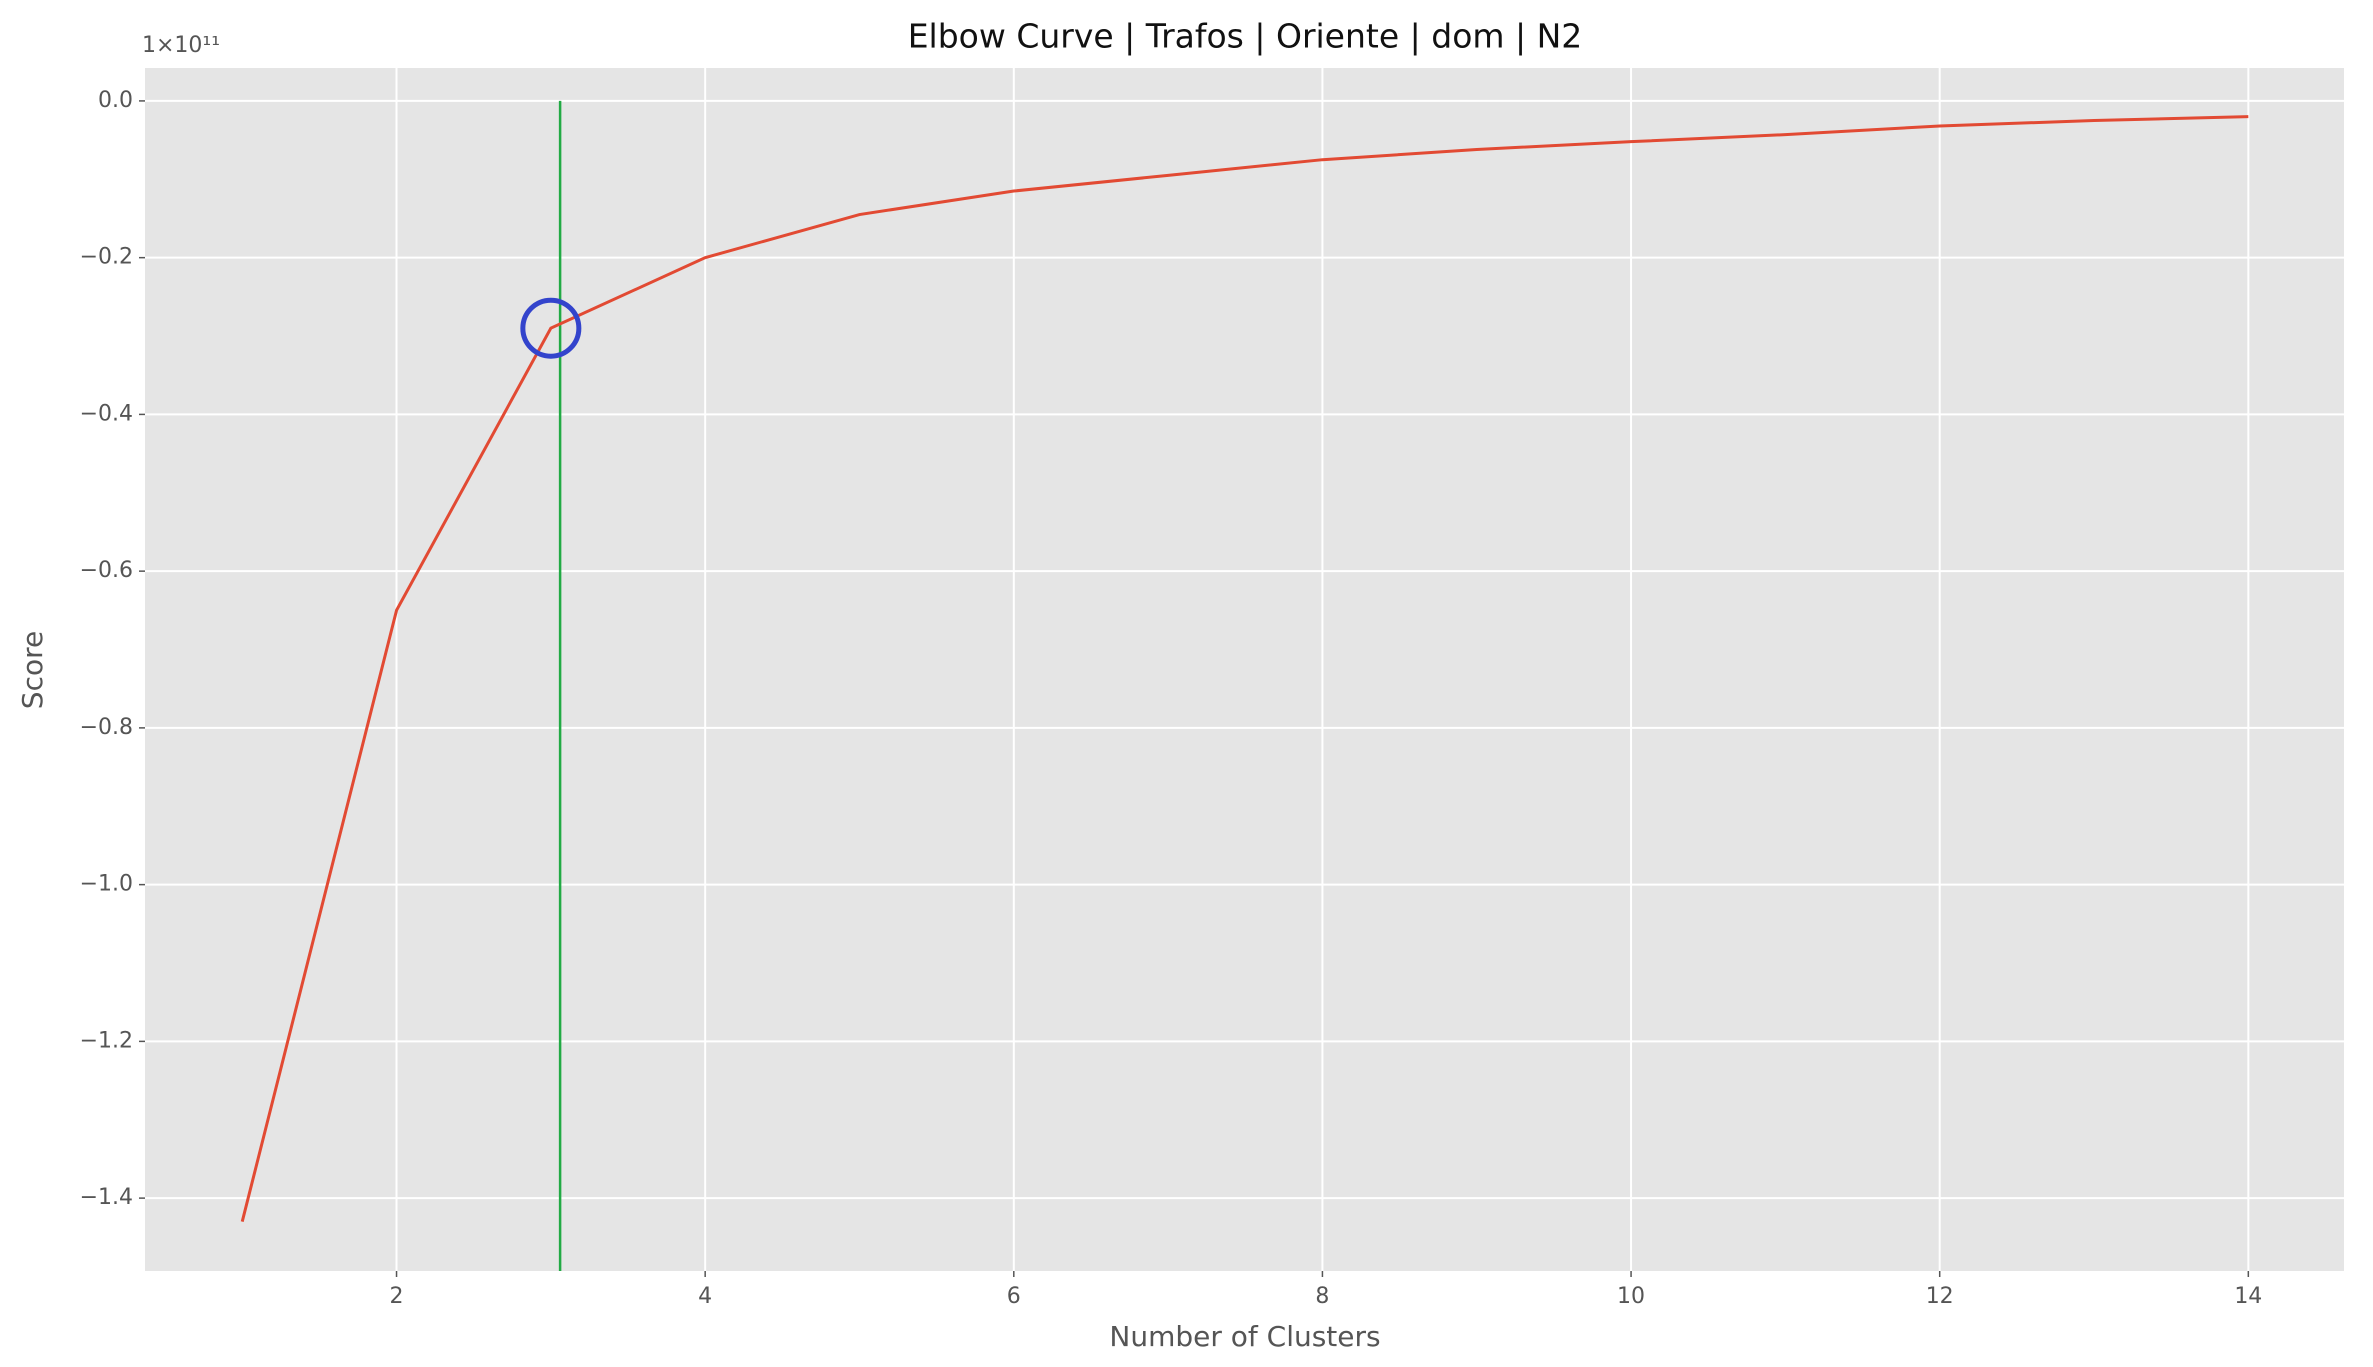 The height and width of the screenshot is (1367, 2373). Describe the element at coordinates (32, 670) in the screenshot. I see `y-axis-label: Score` at that location.